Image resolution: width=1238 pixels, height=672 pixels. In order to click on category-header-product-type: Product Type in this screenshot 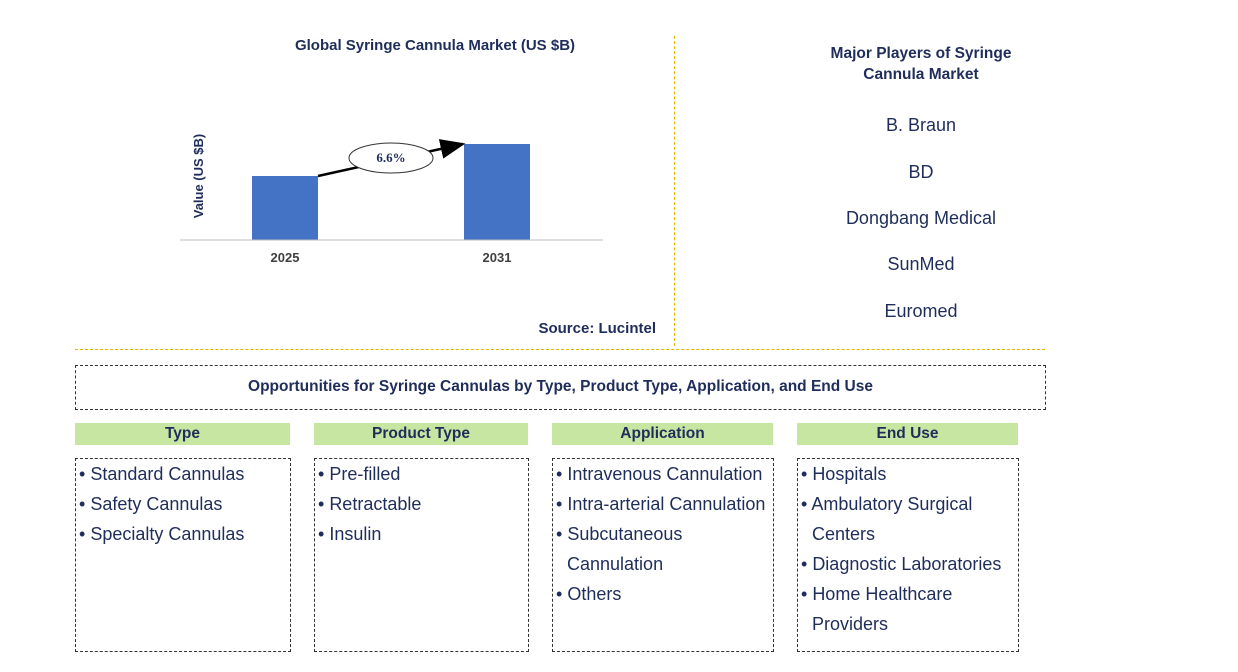, I will do `click(421, 434)`.